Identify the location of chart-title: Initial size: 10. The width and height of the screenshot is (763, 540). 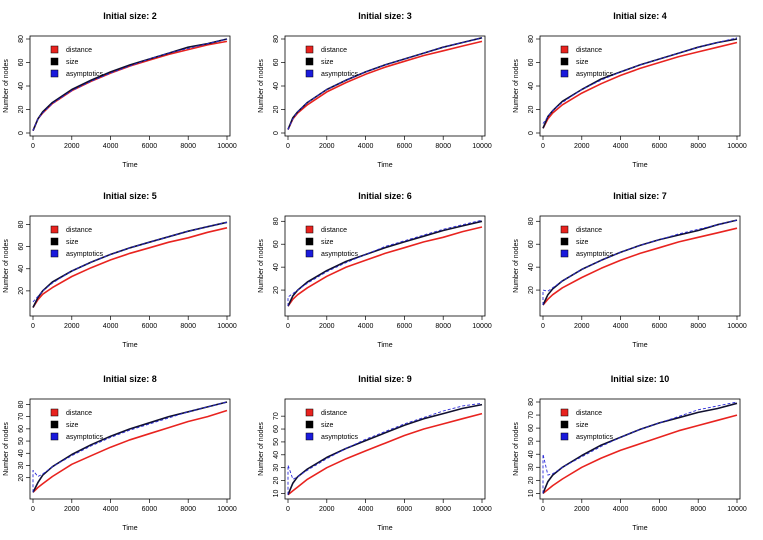
(640, 379).